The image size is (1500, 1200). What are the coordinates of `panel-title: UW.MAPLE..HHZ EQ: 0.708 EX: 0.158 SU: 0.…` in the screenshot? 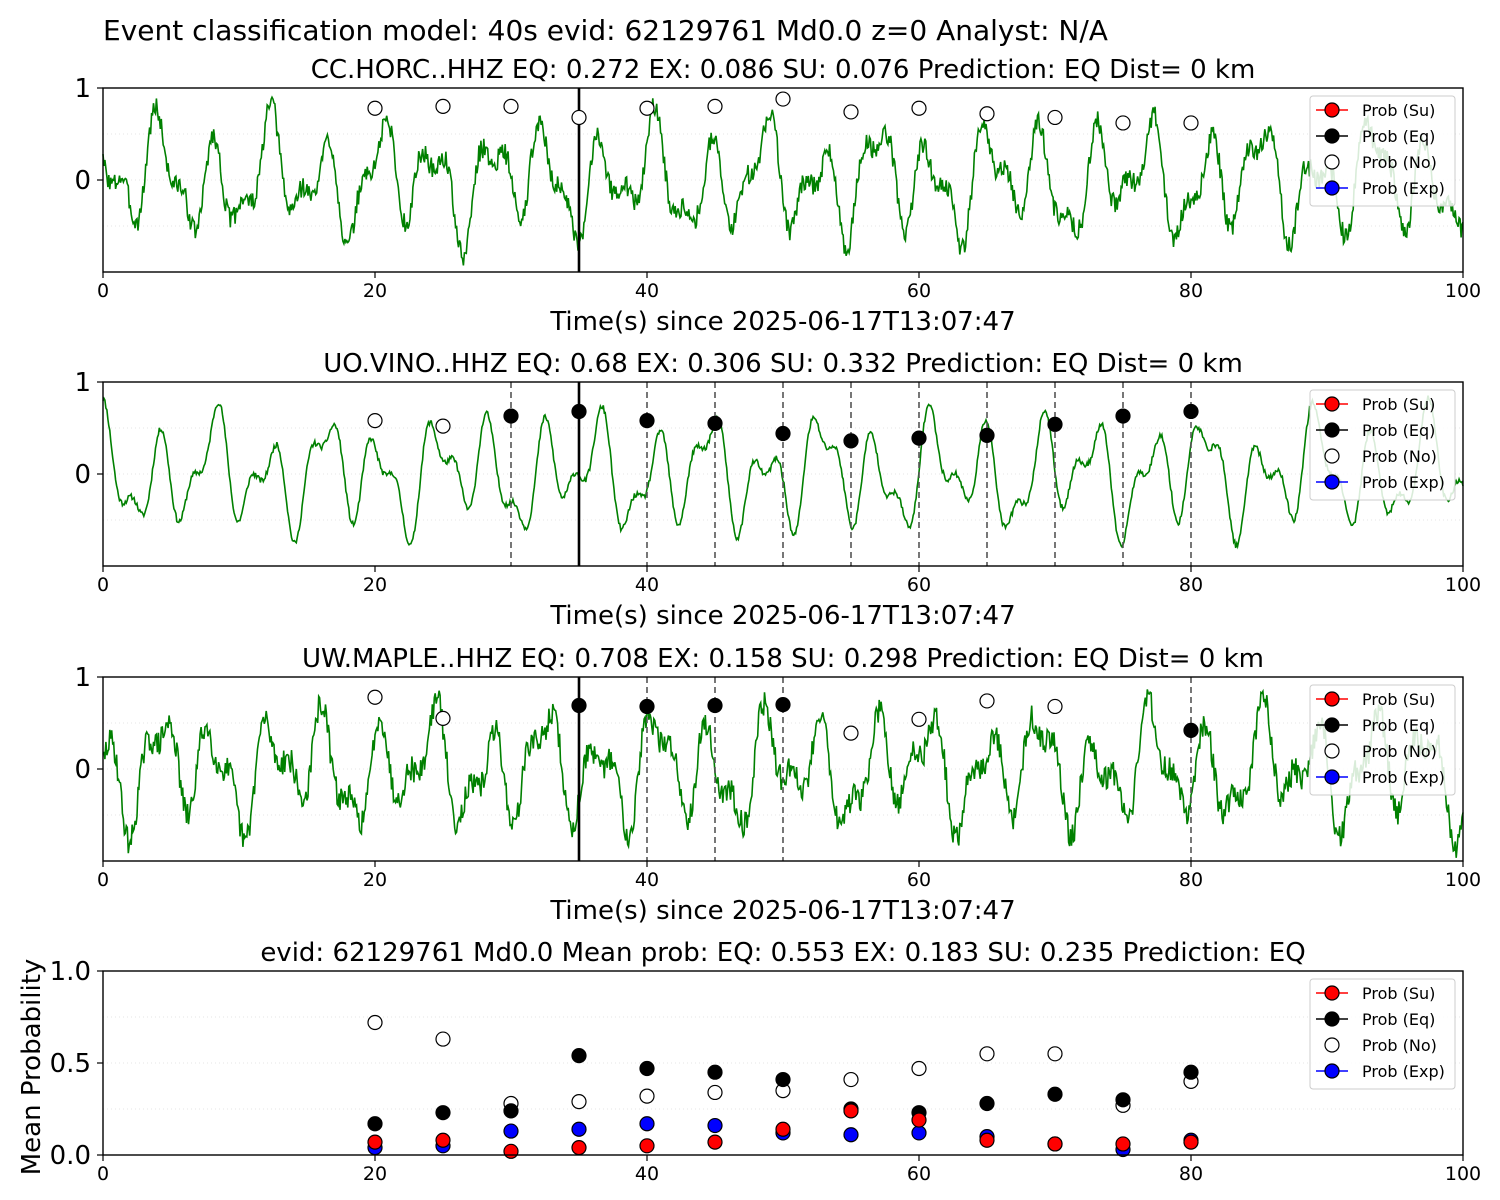 It's located at (783, 659).